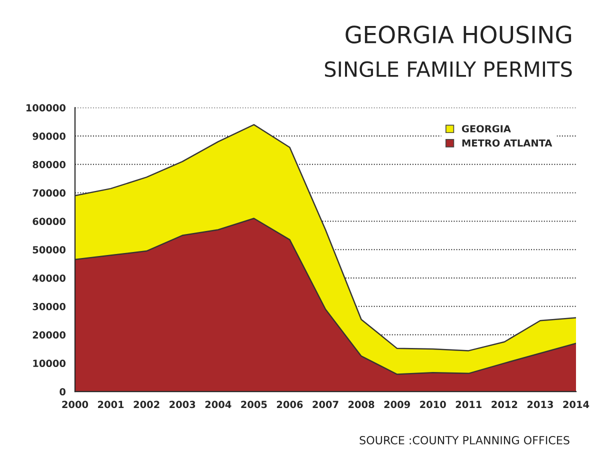 The width and height of the screenshot is (600, 458). Describe the element at coordinates (49, 250) in the screenshot. I see `y-tick-label: 50000` at that location.